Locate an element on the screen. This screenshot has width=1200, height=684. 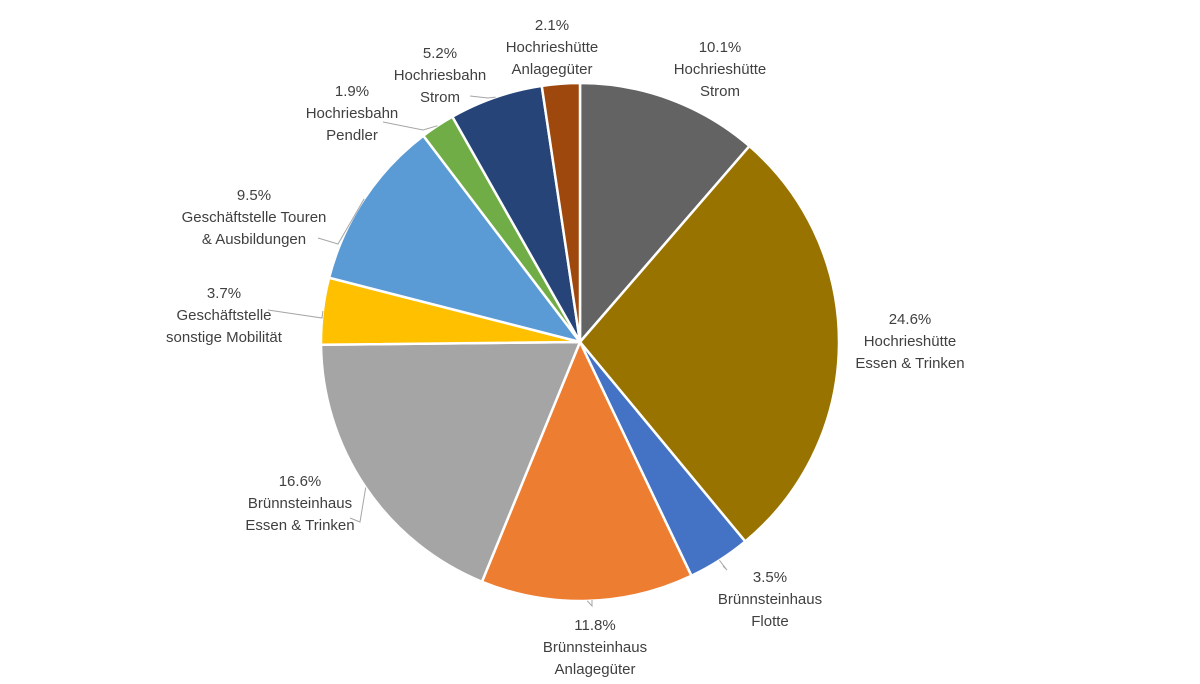
data-label-value: 16.6% is located at coordinates (300, 481).